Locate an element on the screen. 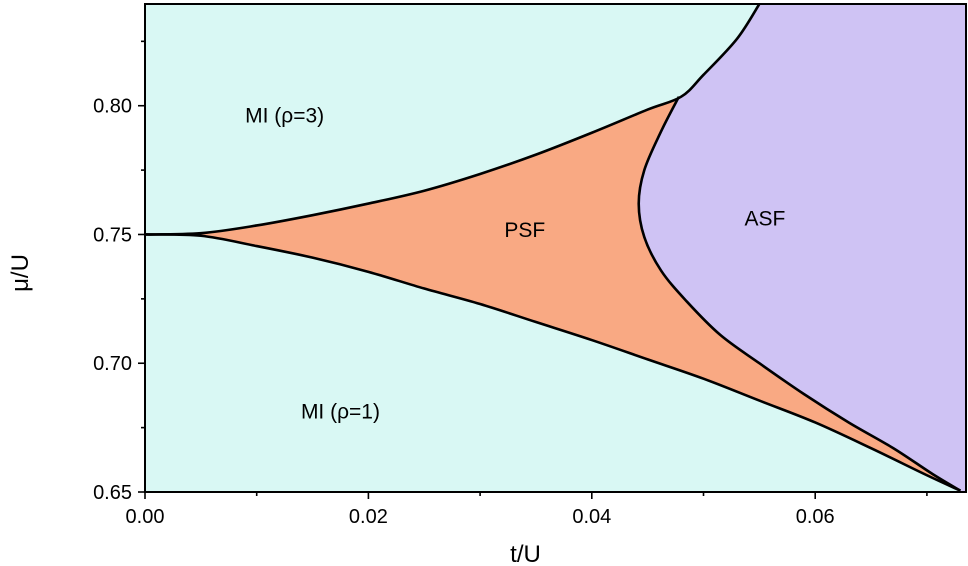 Image resolution: width=968 pixels, height=566 pixels. x-tick-label: 0.02 is located at coordinates (368, 517).